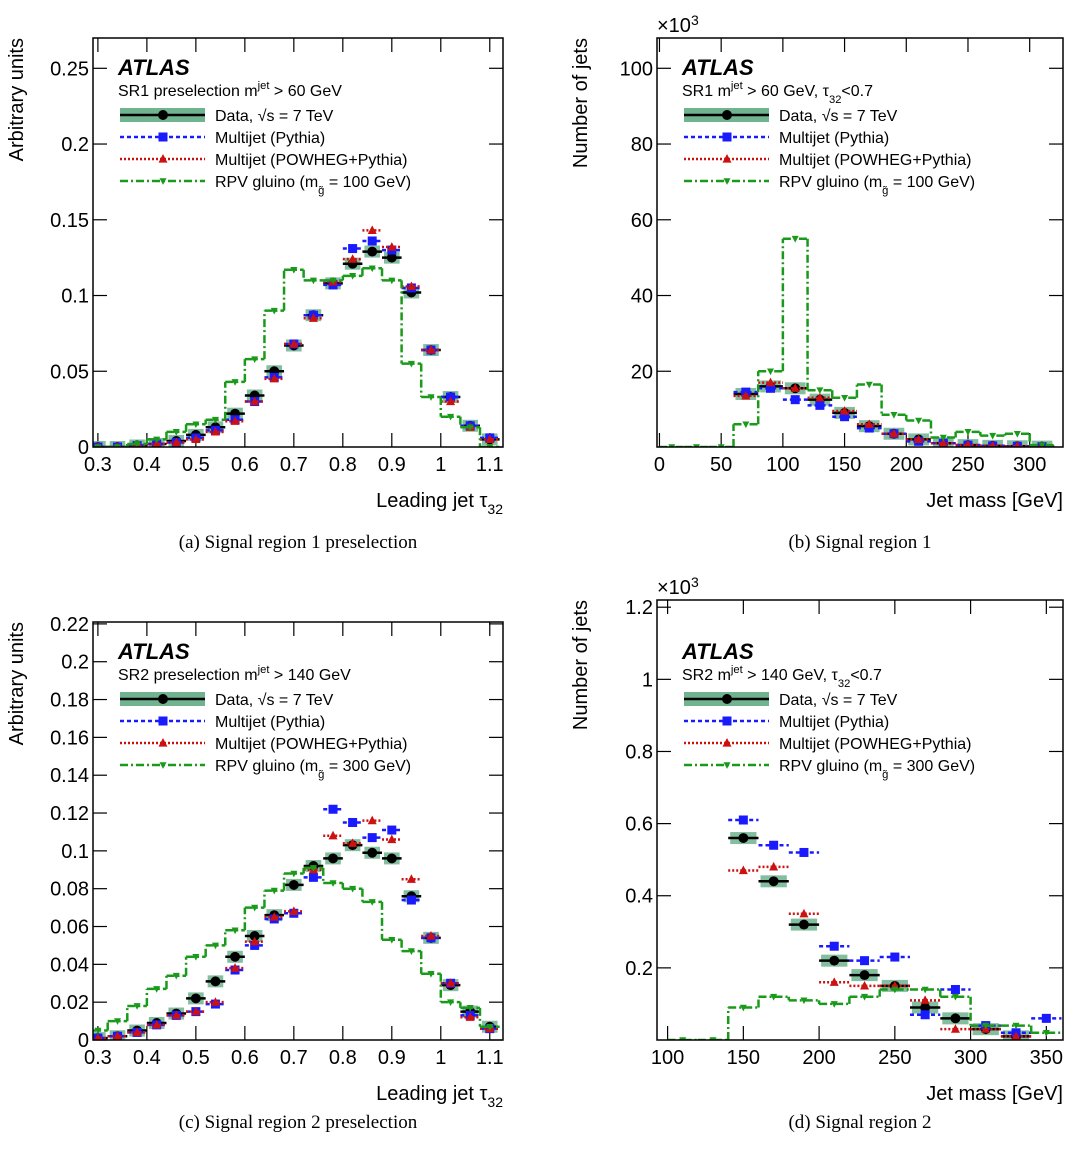  Describe the element at coordinates (1029, 465) in the screenshot. I see `x-tick-label: 300` at that location.